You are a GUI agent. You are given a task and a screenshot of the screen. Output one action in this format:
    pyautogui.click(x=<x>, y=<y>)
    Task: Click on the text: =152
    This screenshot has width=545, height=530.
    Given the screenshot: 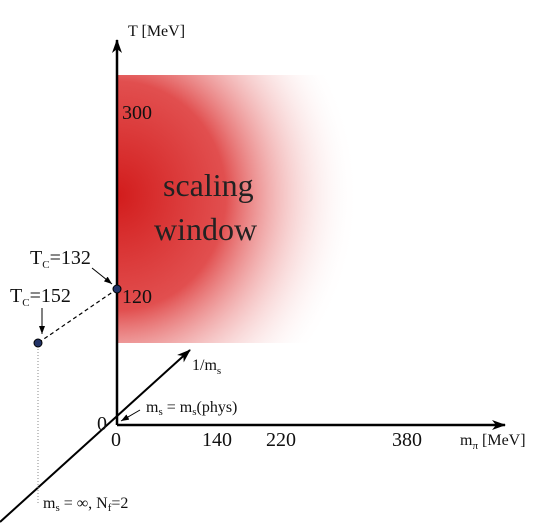 What is the action you would take?
    pyautogui.click(x=50, y=296)
    